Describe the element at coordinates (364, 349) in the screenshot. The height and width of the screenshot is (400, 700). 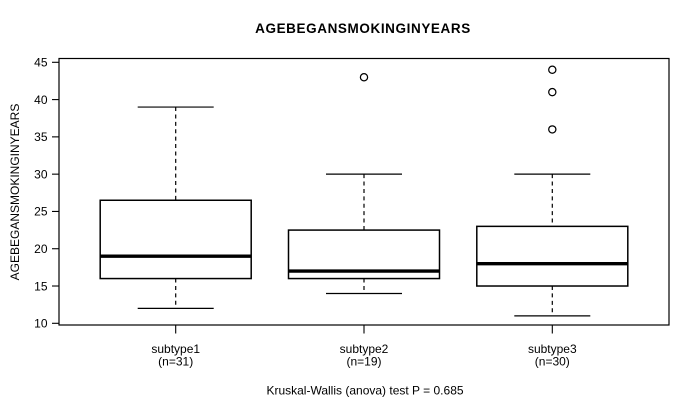
I see `x-group-label: subtype2` at that location.